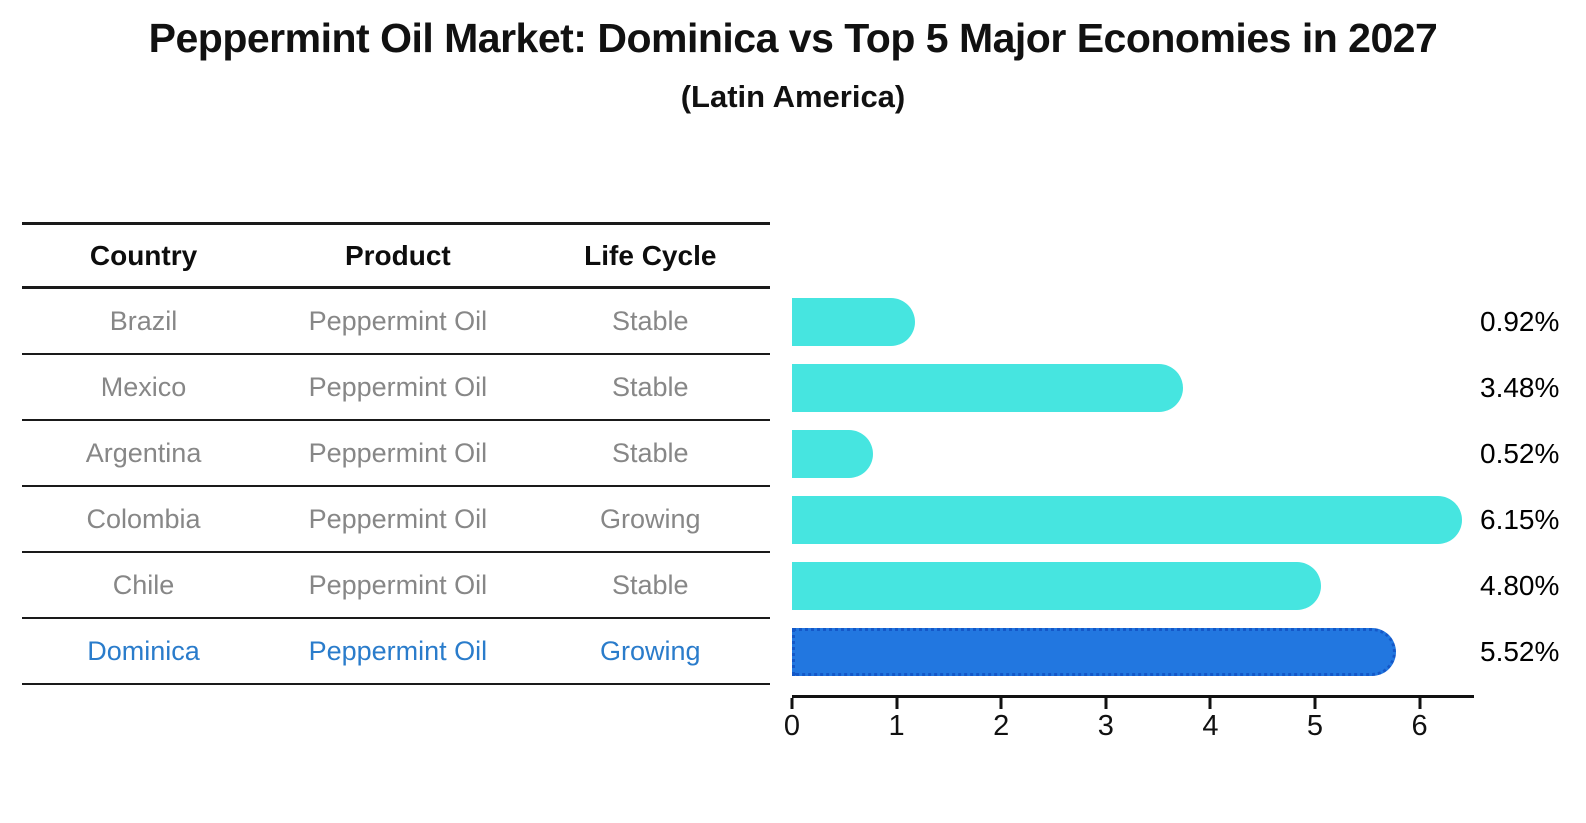 Image resolution: width=1586 pixels, height=823 pixels. I want to click on table-row: Mexico Peppermint Oil Stable, so click(396, 388).